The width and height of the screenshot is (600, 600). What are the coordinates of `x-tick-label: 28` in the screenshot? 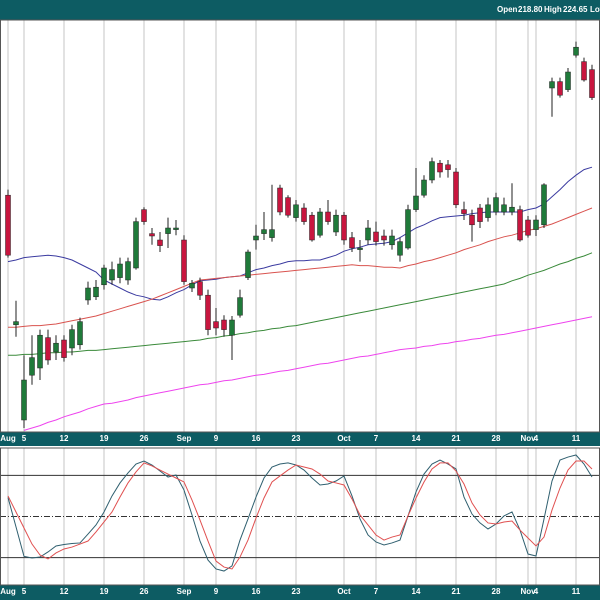 It's located at (496, 591).